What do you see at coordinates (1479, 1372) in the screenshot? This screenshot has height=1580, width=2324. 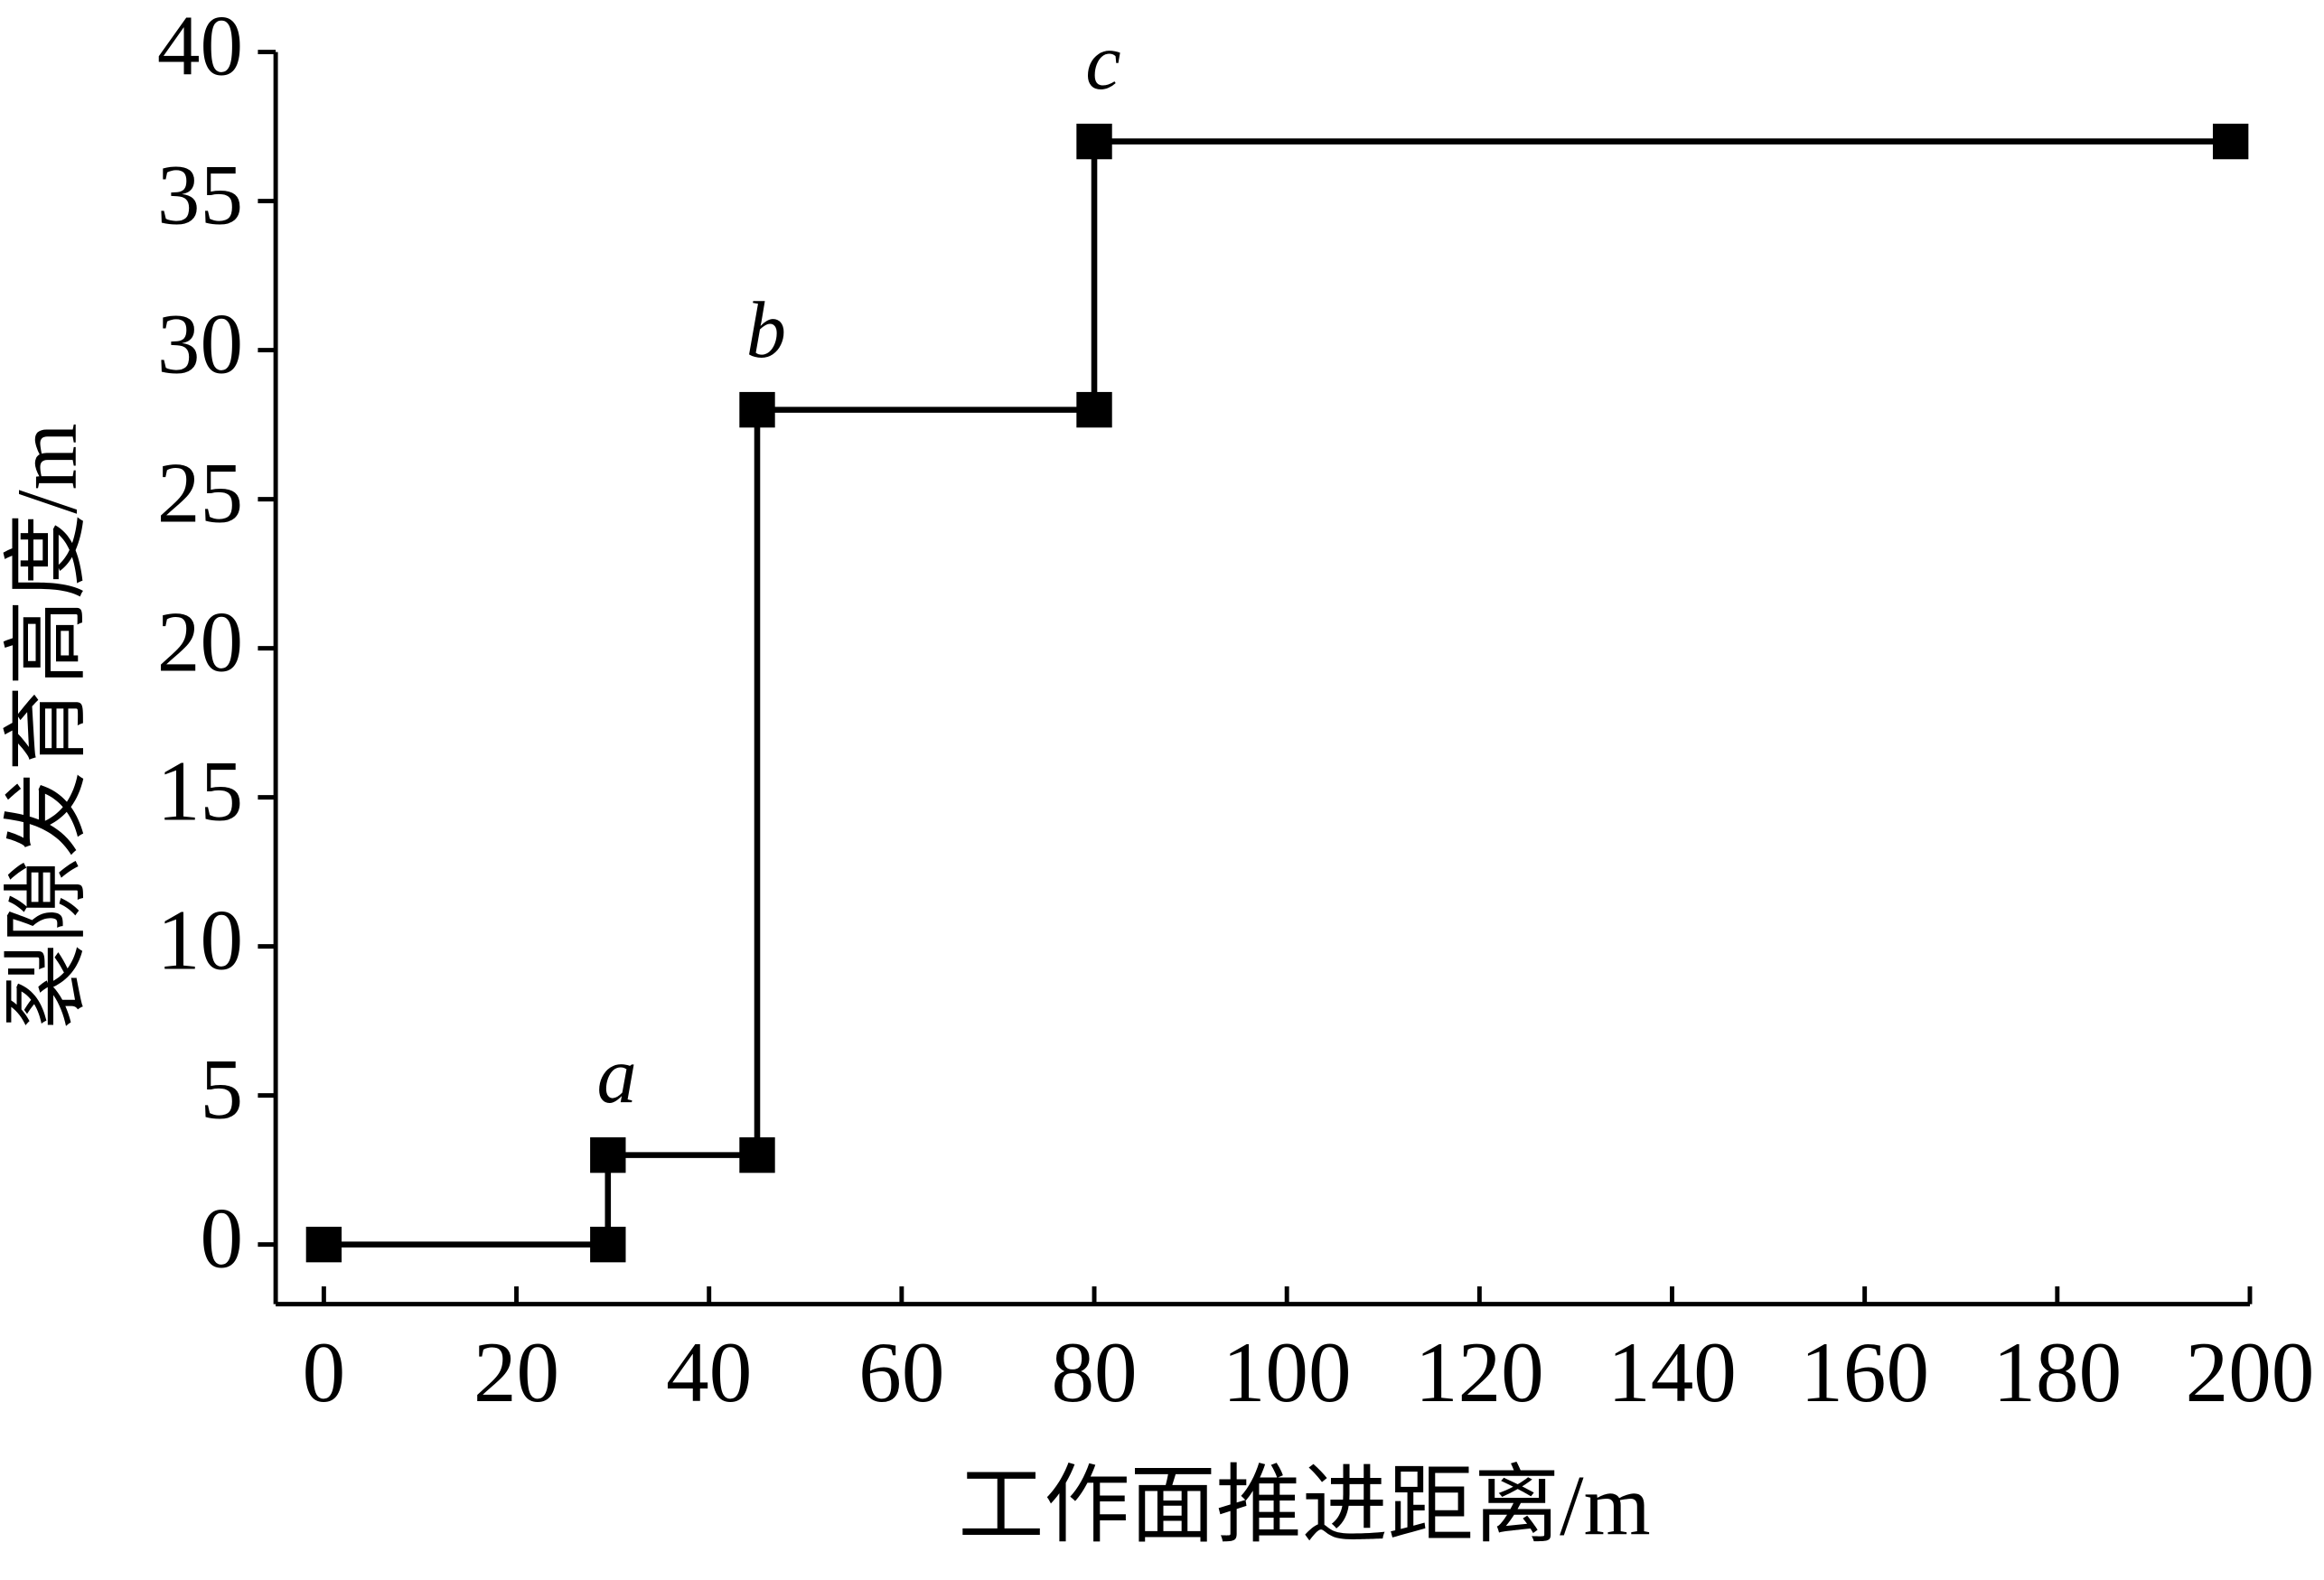 I see `x-tick-label: 120` at bounding box center [1479, 1372].